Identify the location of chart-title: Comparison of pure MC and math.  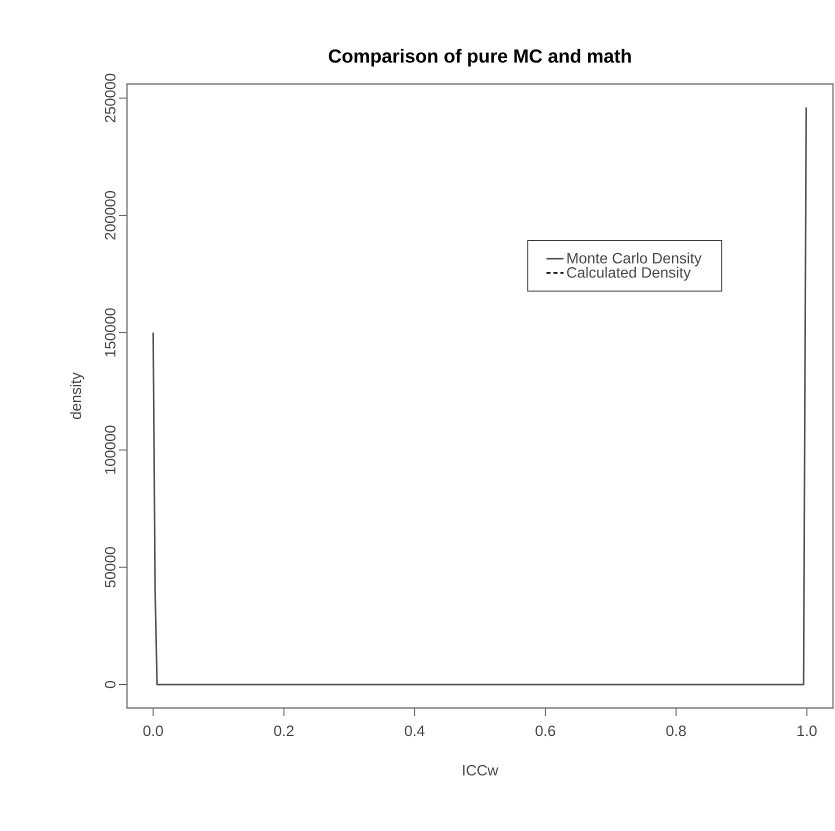
(479, 57).